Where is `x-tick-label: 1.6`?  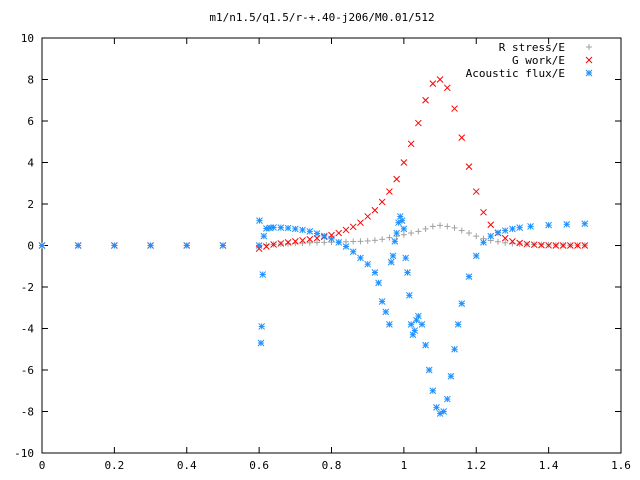
x-tick-label: 1.6 is located at coordinates (621, 465).